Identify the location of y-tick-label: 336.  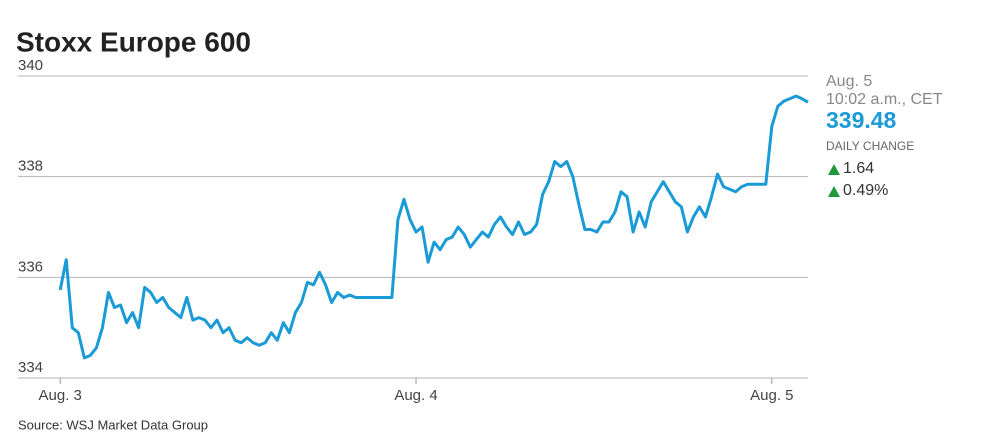
(30, 266).